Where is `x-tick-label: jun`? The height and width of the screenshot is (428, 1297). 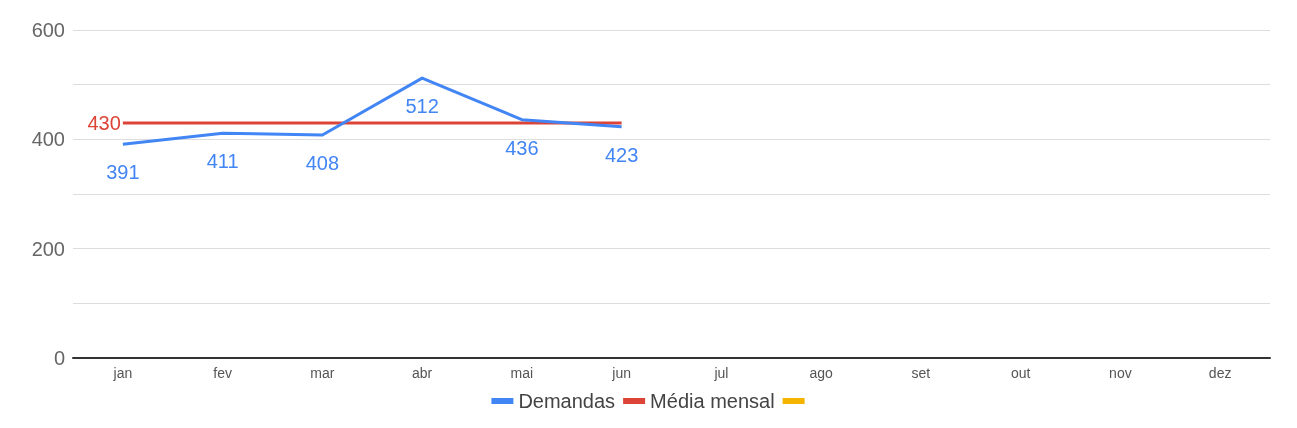 x-tick-label: jun is located at coordinates (621, 373).